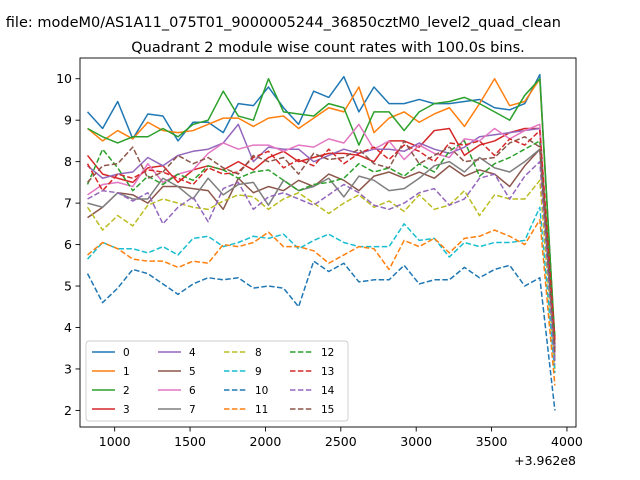 Image resolution: width=640 pixels, height=480 pixels. I want to click on legend-label-11: 11, so click(261, 410).